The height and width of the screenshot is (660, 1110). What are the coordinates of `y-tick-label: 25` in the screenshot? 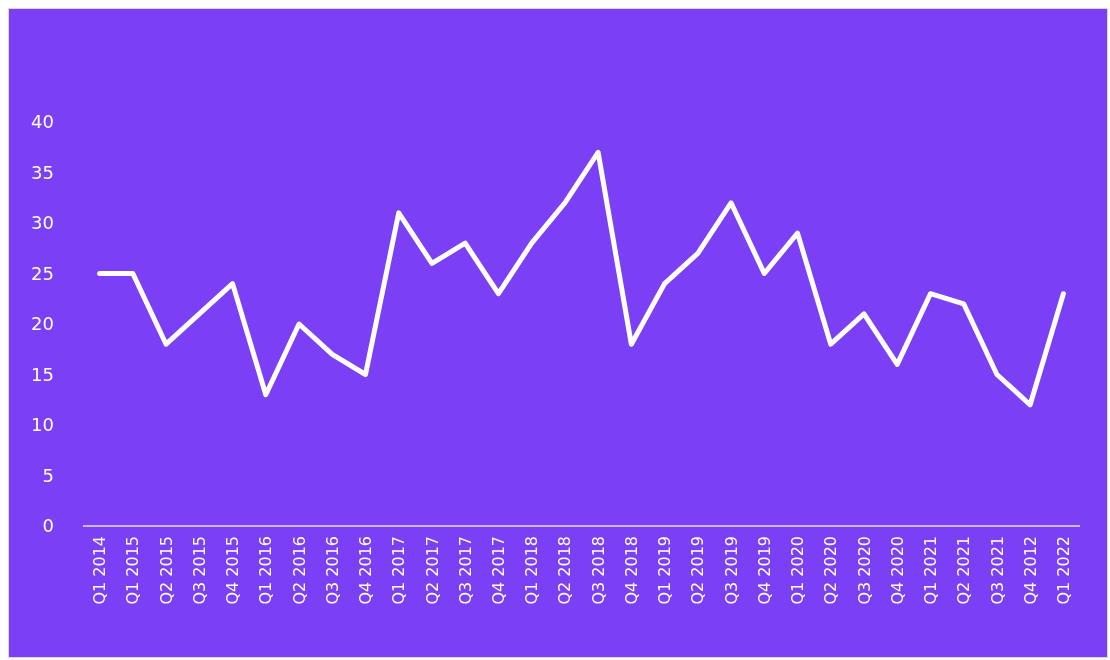 It's located at (42, 273).